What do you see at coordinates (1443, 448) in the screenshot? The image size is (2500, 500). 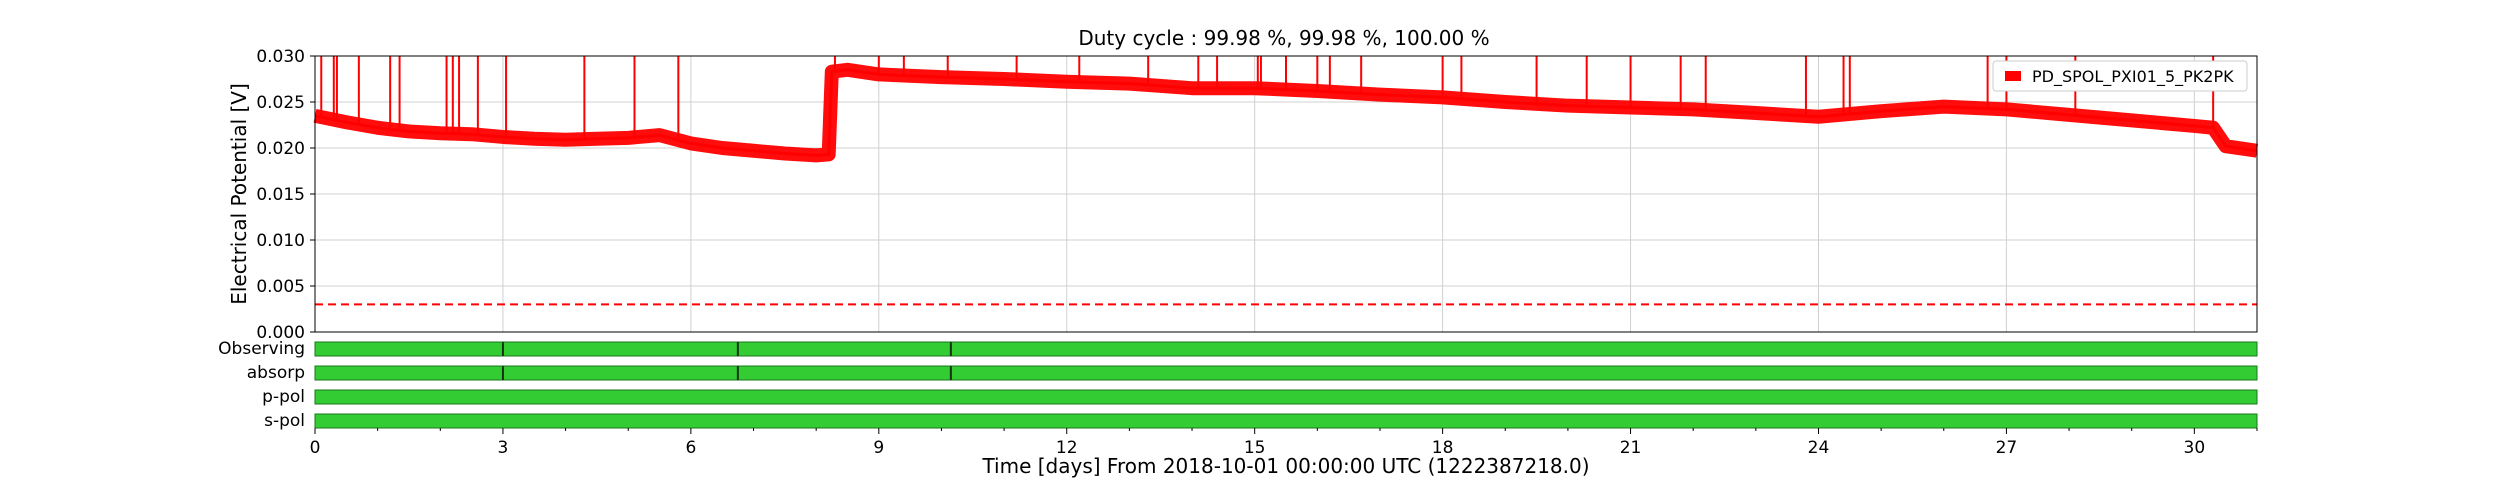 I see `x-tick-label: 18` at bounding box center [1443, 448].